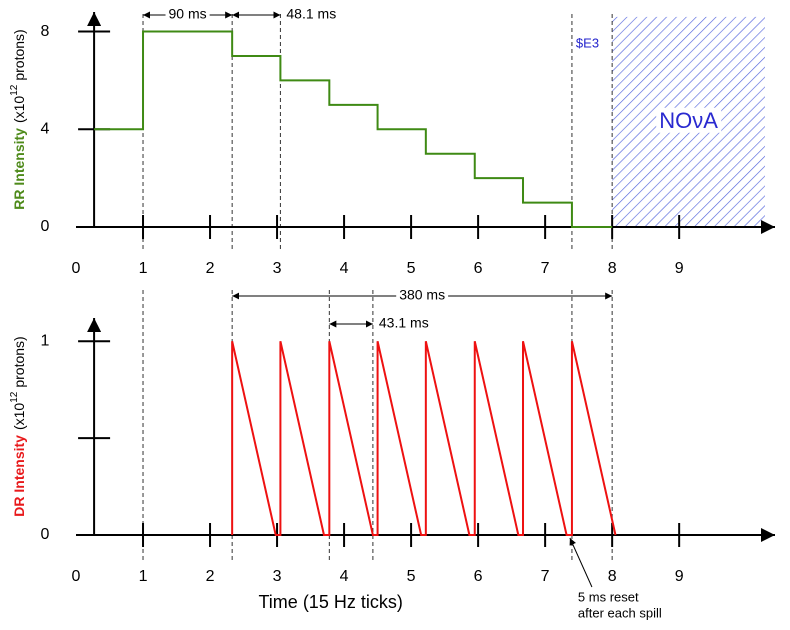  What do you see at coordinates (581, 562) in the screenshot?
I see `callout-arrow` at bounding box center [581, 562].